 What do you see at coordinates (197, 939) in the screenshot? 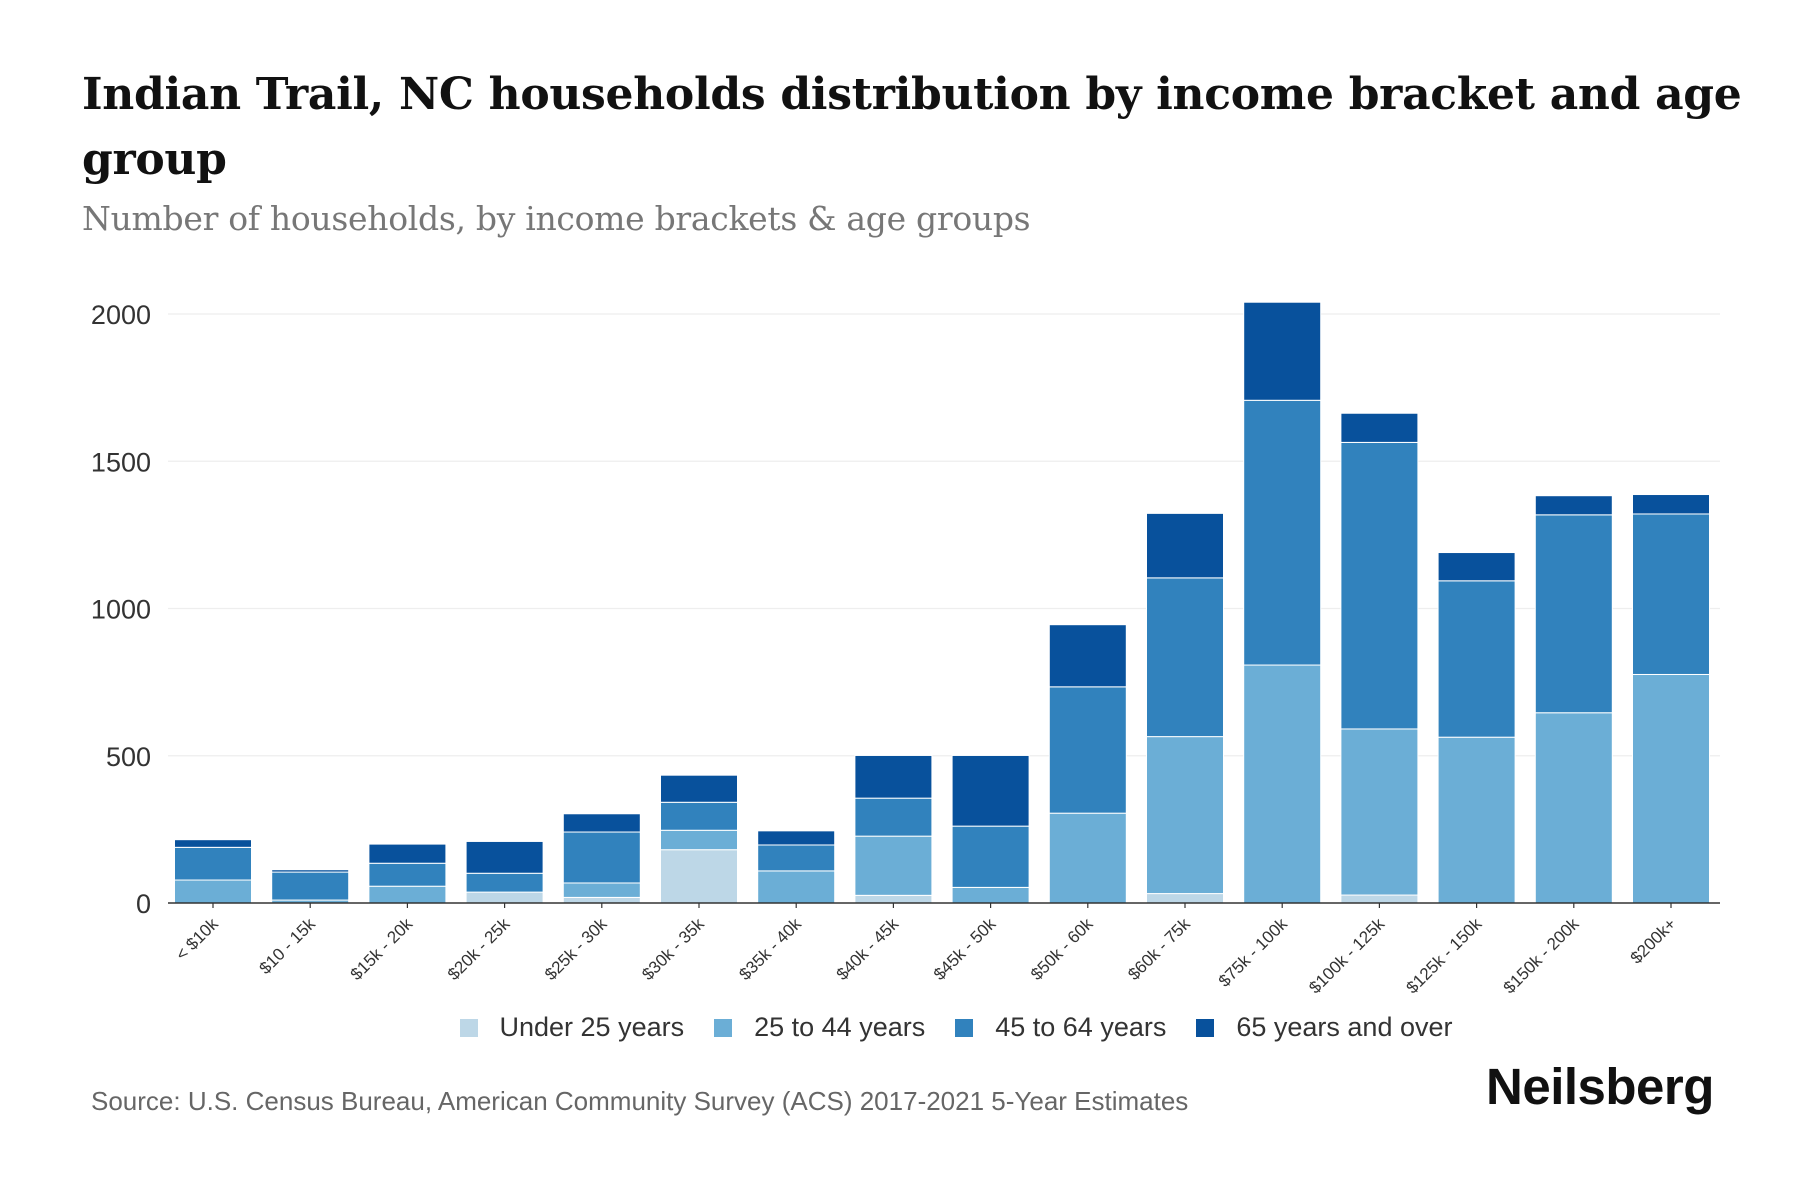
I see `x-tick-label: < $10k` at bounding box center [197, 939].